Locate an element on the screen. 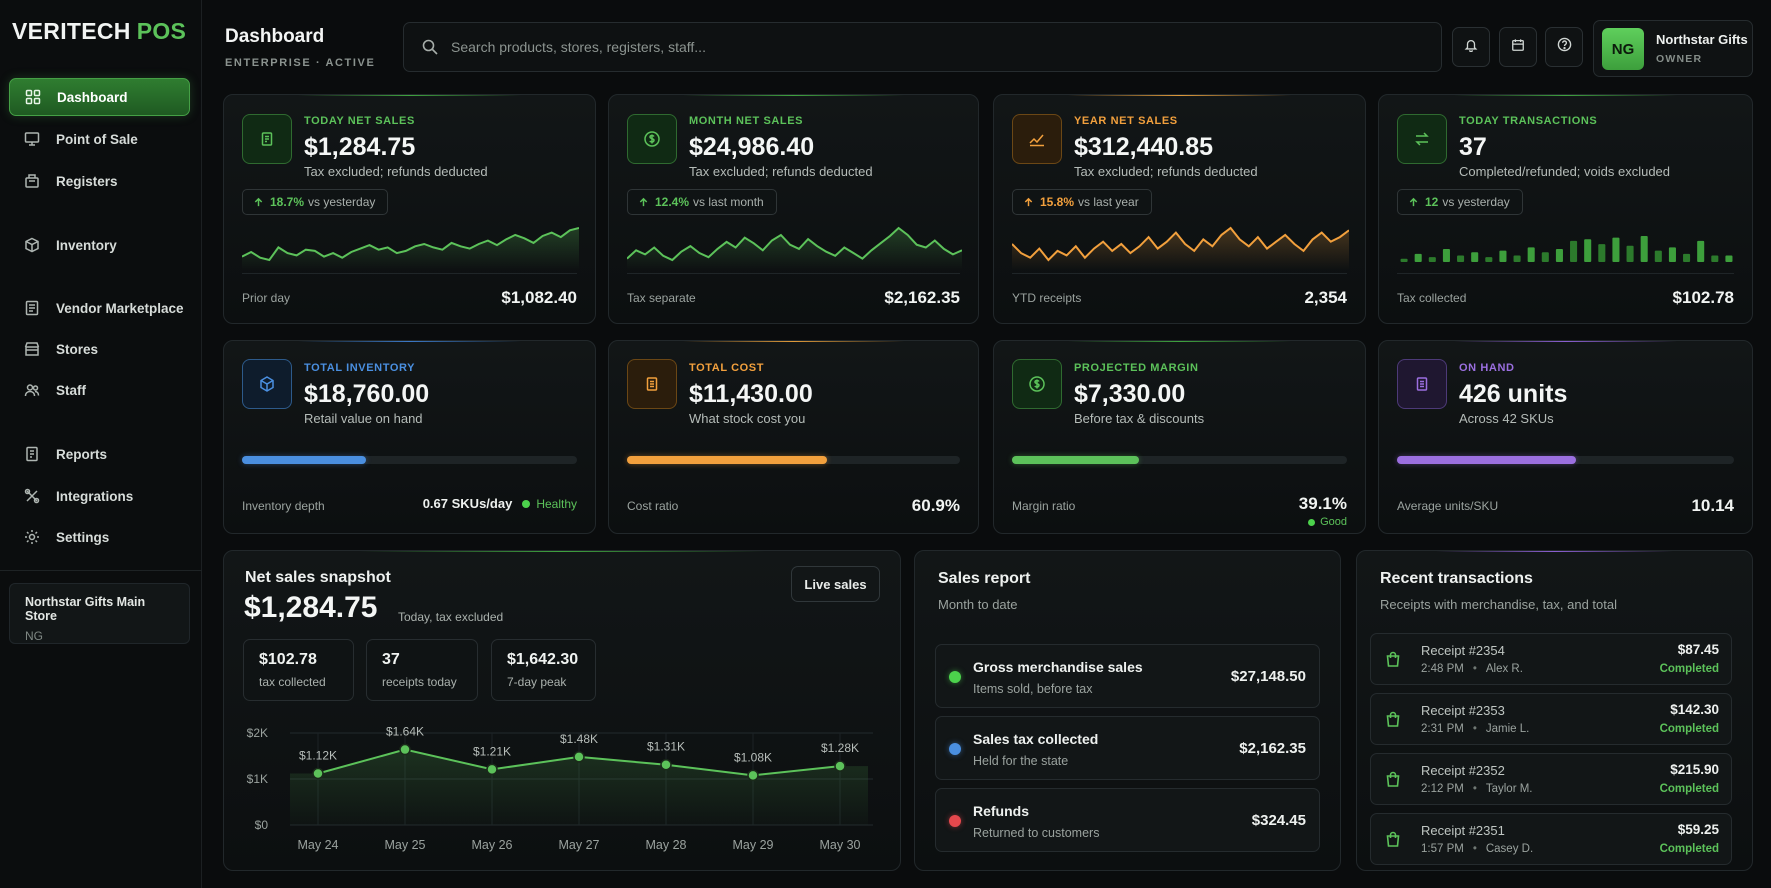  live-sales-button: Live sales is located at coordinates (835, 584).